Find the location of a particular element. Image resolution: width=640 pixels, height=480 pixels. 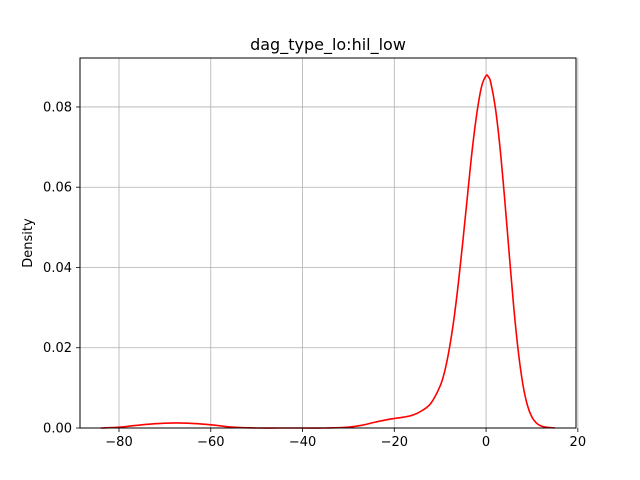

x-tick-label: −20 is located at coordinates (394, 442).